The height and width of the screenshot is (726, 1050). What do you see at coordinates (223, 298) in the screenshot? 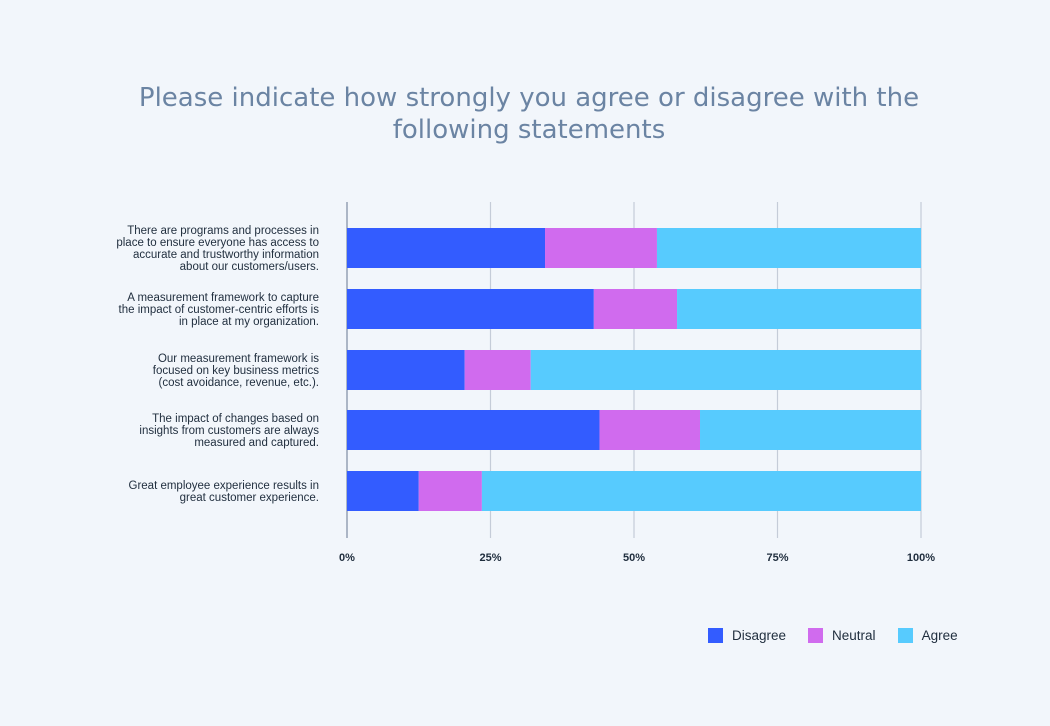
I see `category-label-line: A measurement framework to capture` at bounding box center [223, 298].